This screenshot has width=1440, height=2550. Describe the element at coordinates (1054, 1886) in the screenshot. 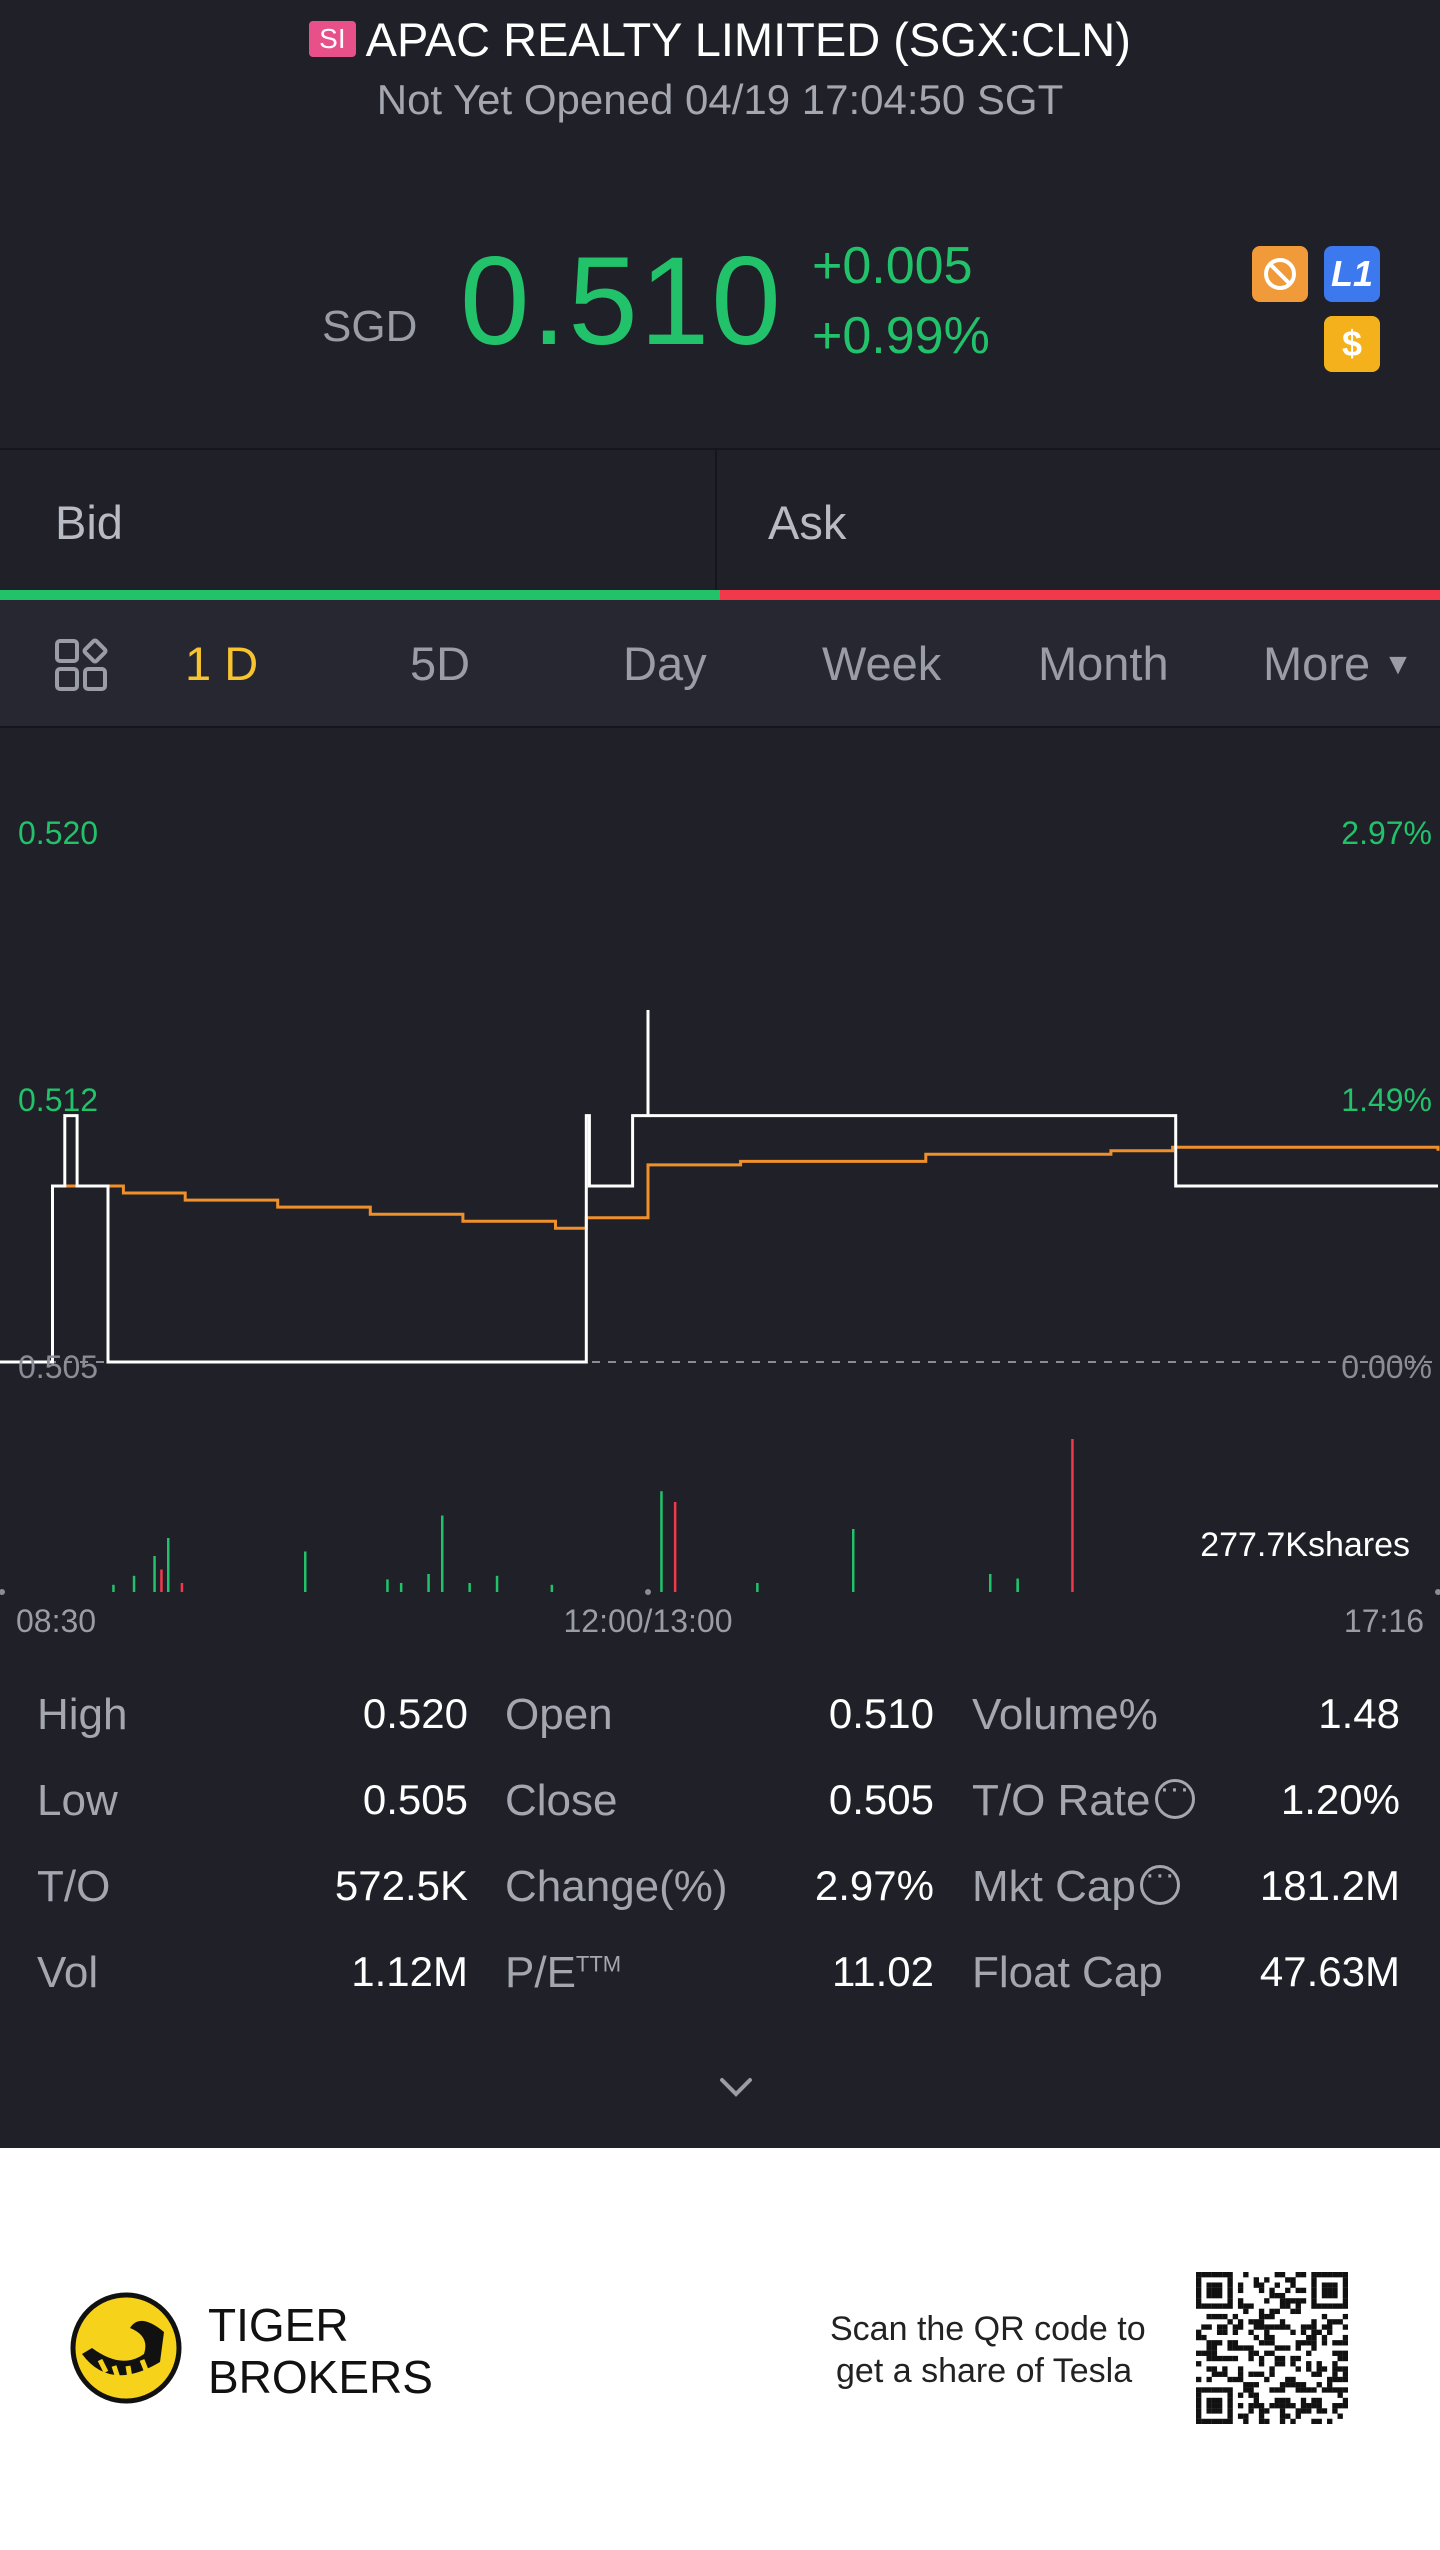

I see `mktcap-label-text: Mkt Cap` at that location.